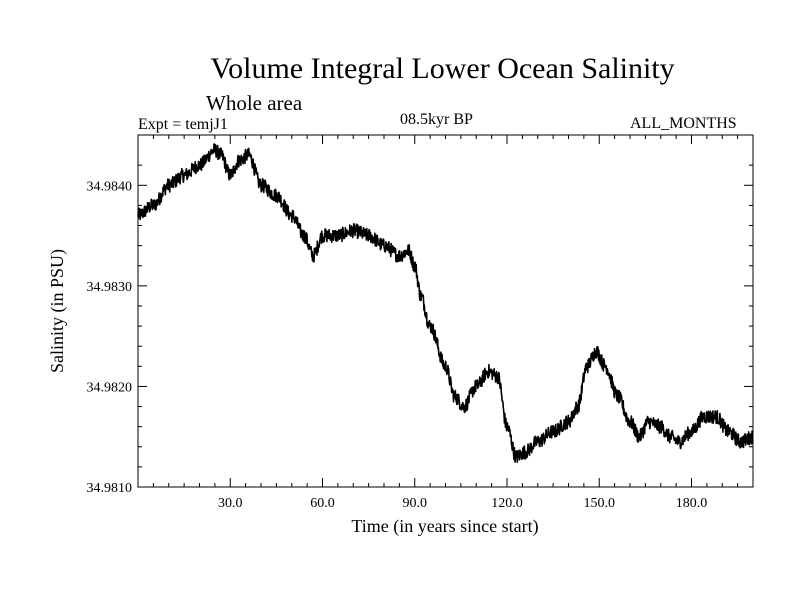 This screenshot has width=800, height=600. I want to click on period-label: 08.5kyr BP, so click(436, 119).